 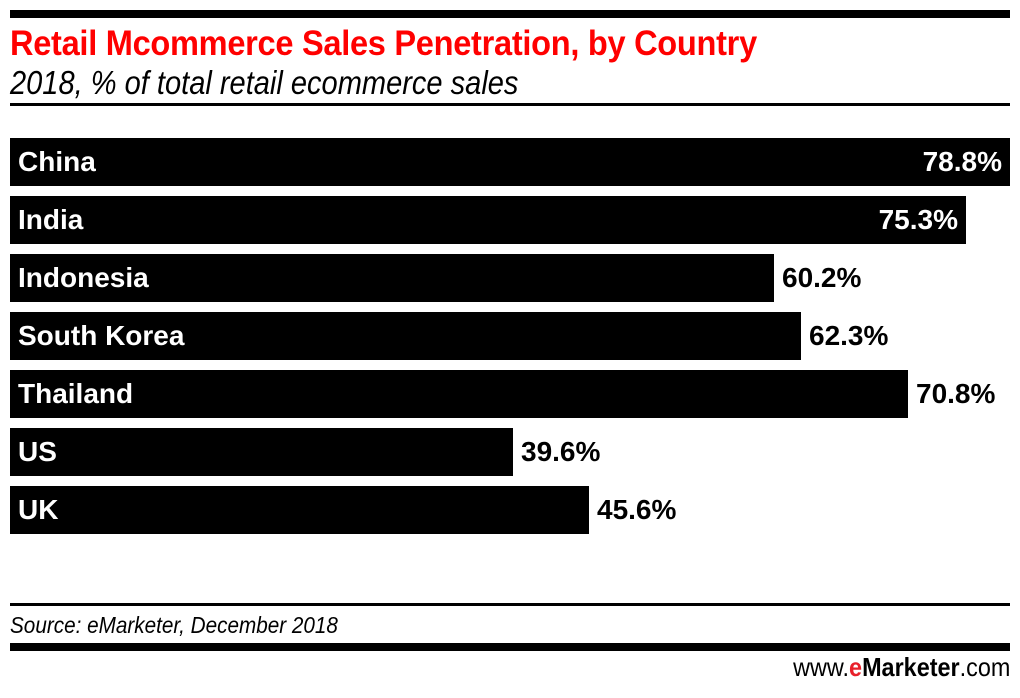 What do you see at coordinates (510, 647) in the screenshot?
I see `bottom-rule` at bounding box center [510, 647].